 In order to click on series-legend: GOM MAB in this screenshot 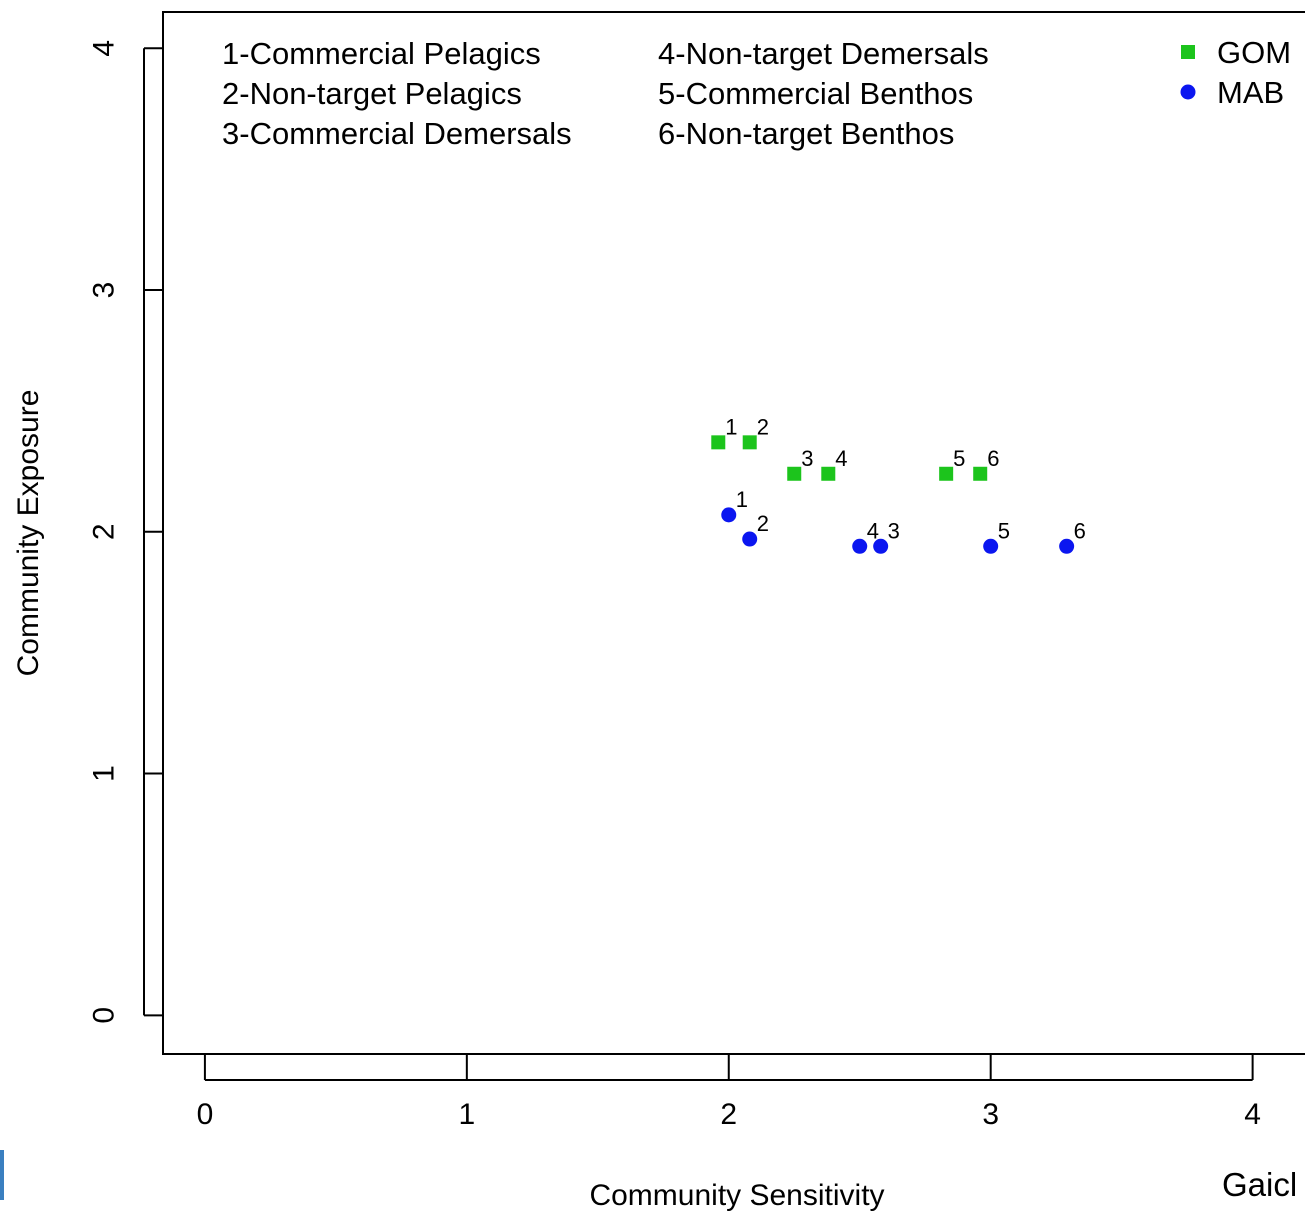, I will do `click(1235, 72)`.